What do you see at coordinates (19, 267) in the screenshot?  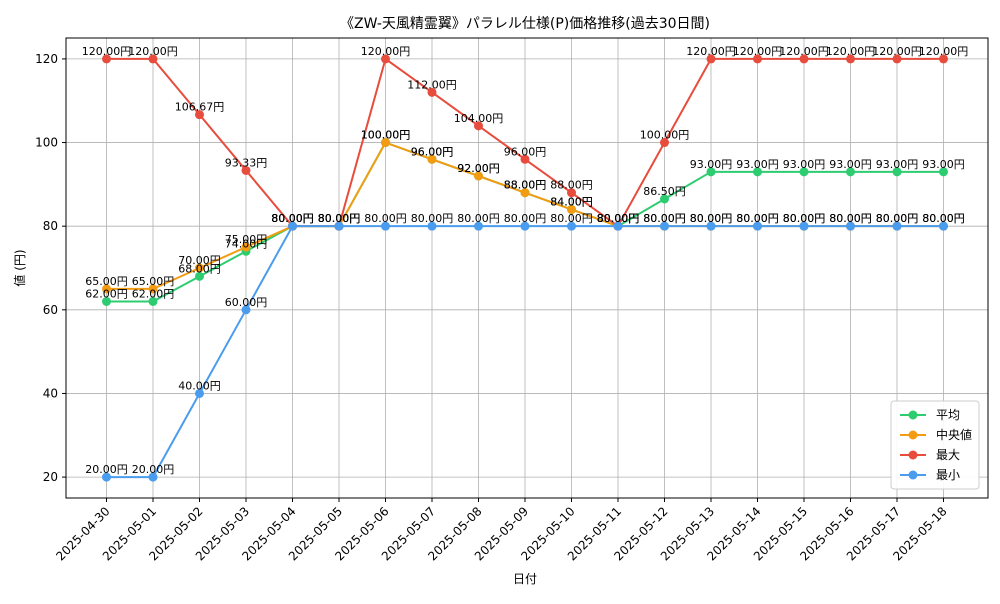 I see `y-axis-label: 値 (円)` at bounding box center [19, 267].